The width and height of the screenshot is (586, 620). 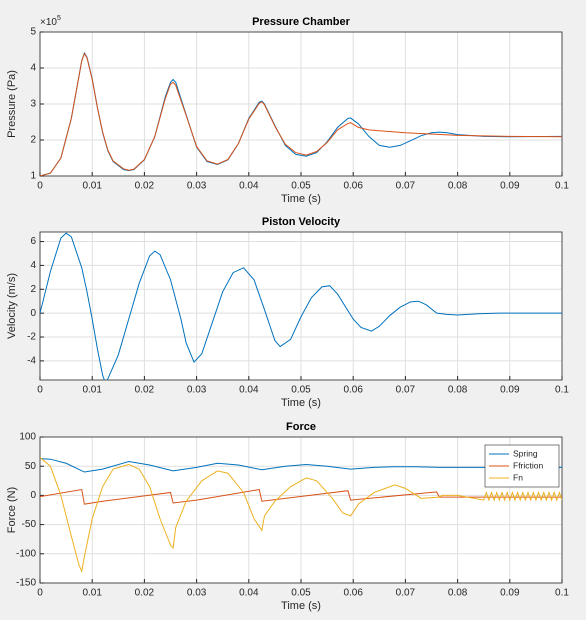 What do you see at coordinates (301, 222) in the screenshot?
I see `chart-title: Piston Velocity` at bounding box center [301, 222].